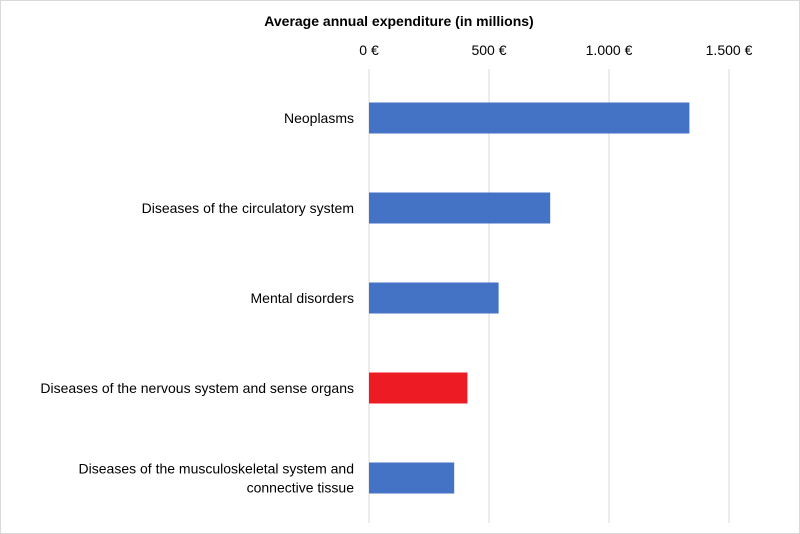 The width and height of the screenshot is (800, 534). I want to click on category-label: Diseases of the circulatory system, so click(248, 208).